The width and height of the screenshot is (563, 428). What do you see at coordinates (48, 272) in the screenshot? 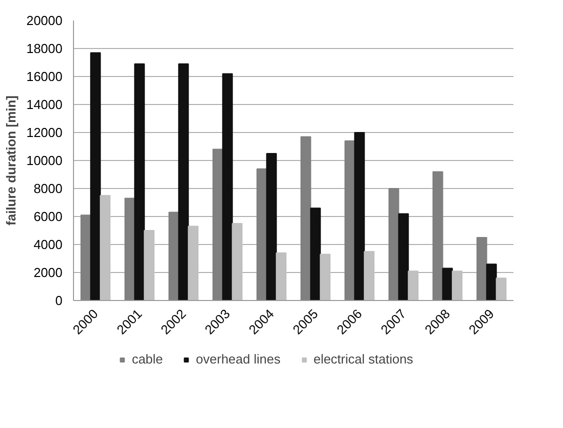
I see `y-tick-label: 2000` at bounding box center [48, 272].